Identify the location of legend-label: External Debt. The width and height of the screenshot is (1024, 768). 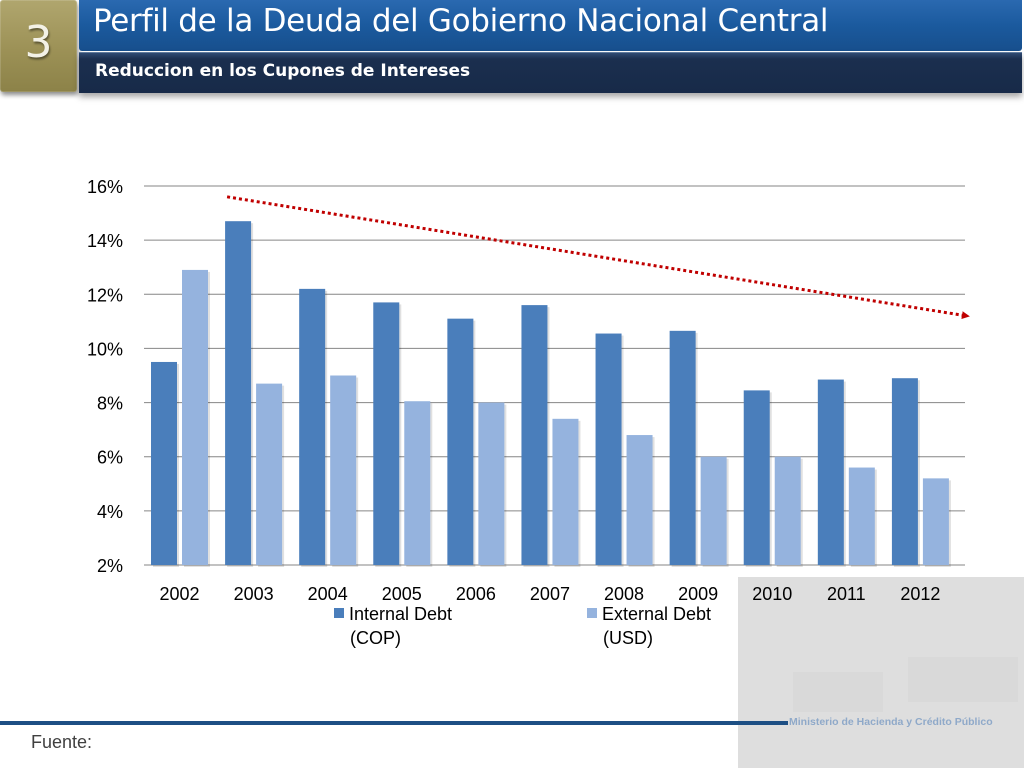
(656, 614).